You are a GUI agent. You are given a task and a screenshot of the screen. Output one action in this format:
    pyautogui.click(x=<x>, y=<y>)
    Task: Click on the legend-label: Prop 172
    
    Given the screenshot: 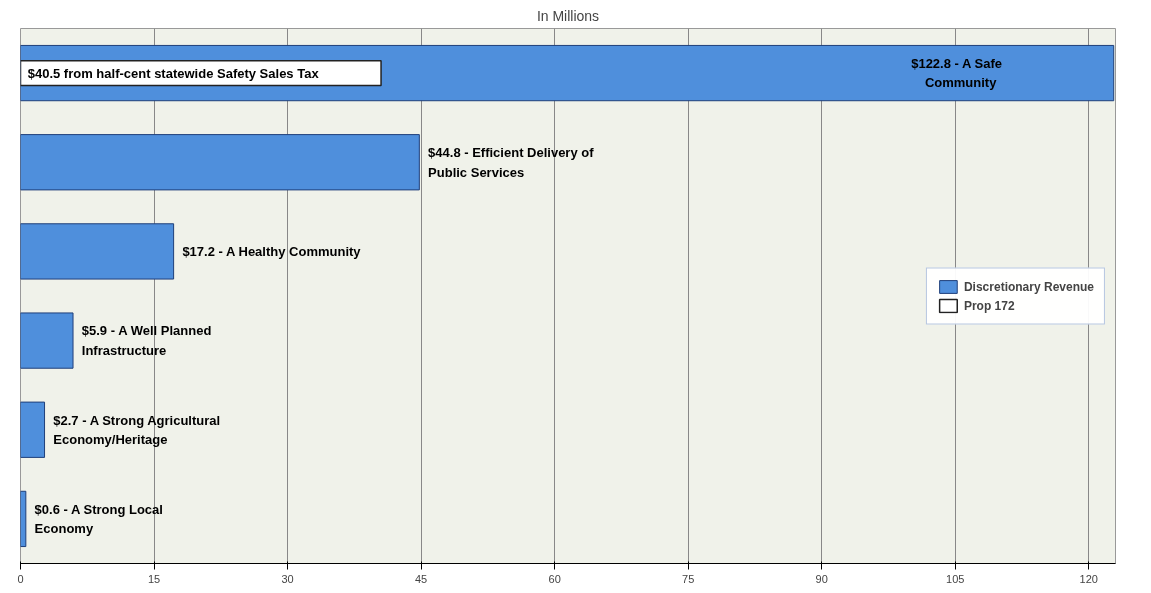 What is the action you would take?
    pyautogui.click(x=989, y=305)
    